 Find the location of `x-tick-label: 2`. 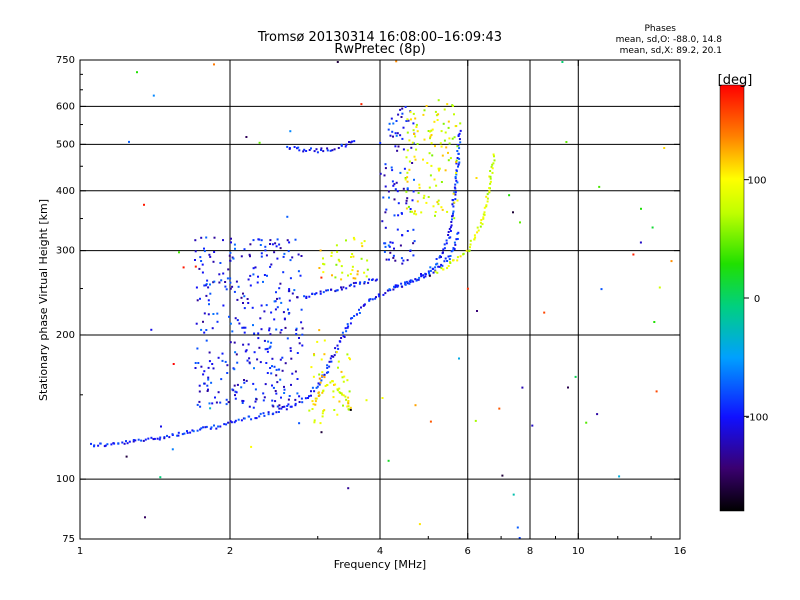

x-tick-label: 2 is located at coordinates (230, 551).